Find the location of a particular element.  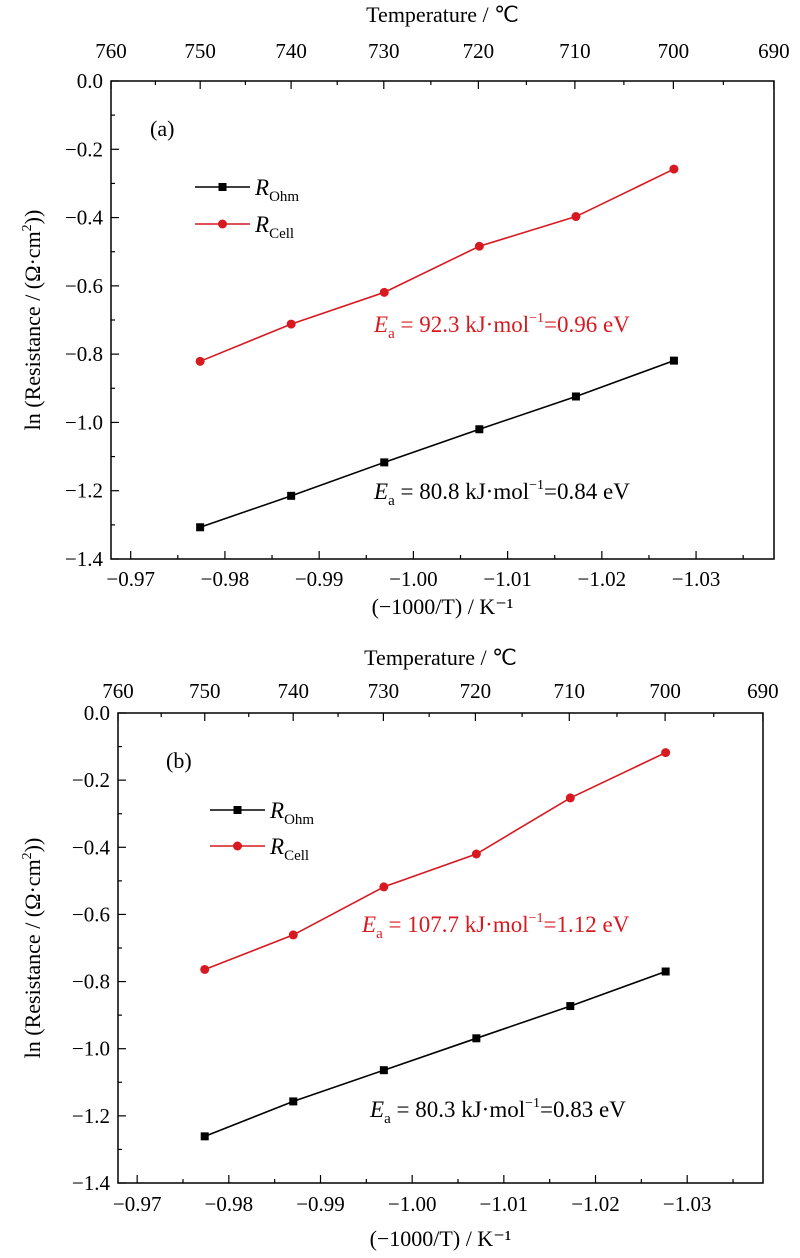

x-tick-label: −0.99 is located at coordinates (320, 1204).